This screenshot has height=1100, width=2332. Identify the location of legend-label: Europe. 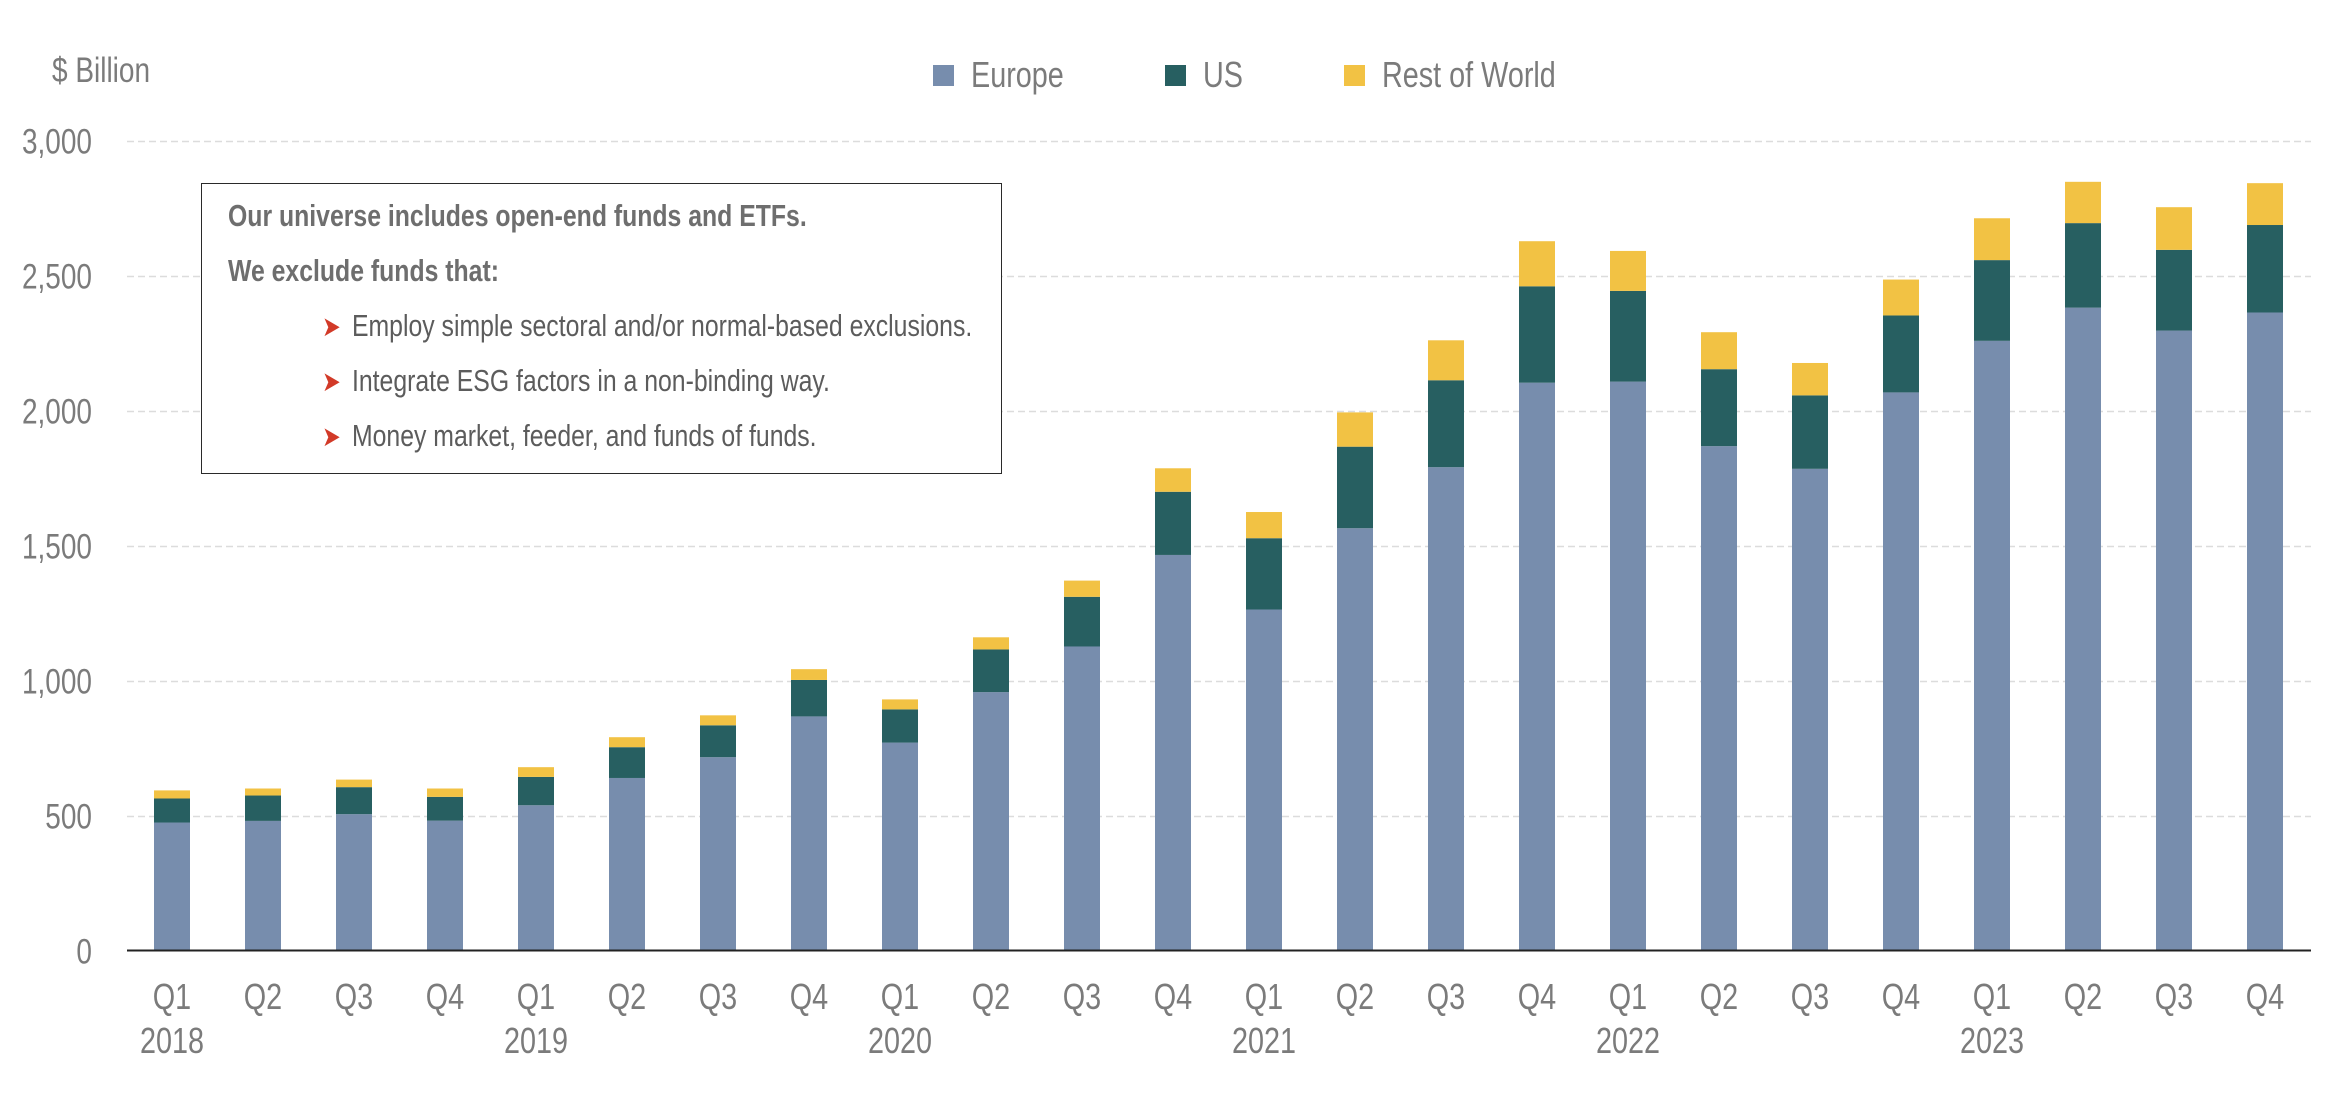
(1017, 74).